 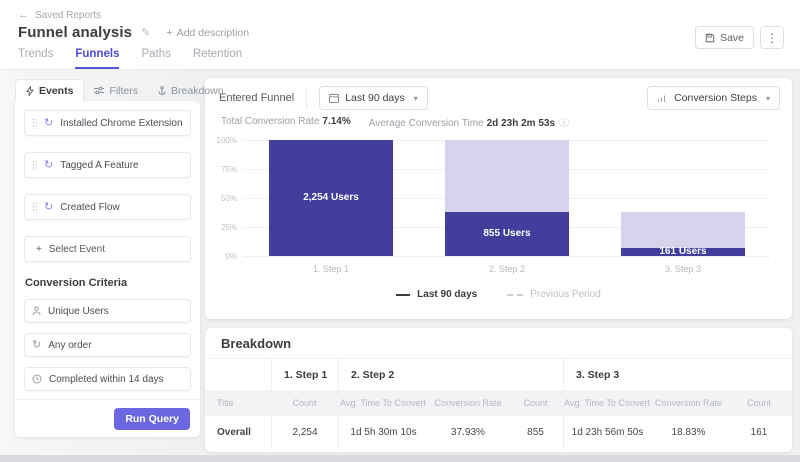 What do you see at coordinates (90, 207) in the screenshot?
I see `event-item-3-label: Created Flow` at bounding box center [90, 207].